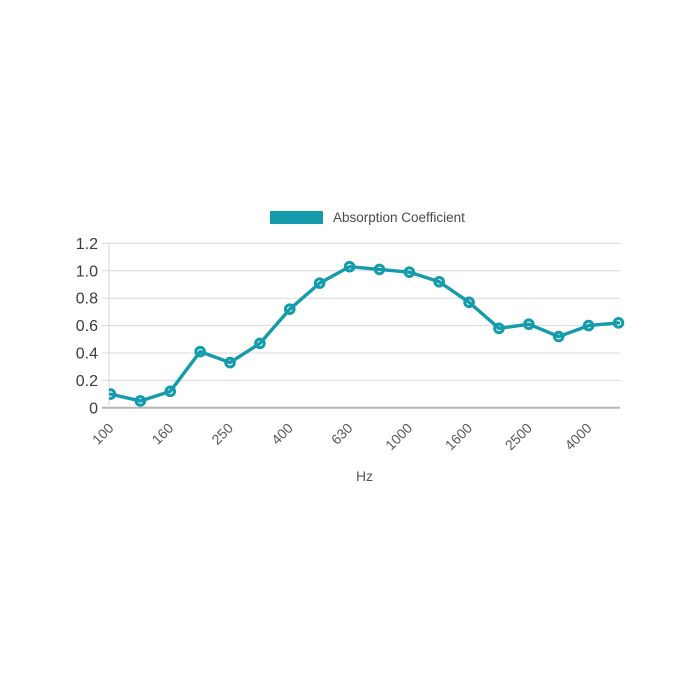  I want to click on legend-item-absorption-coefficient: Absorption Coefficient, so click(367, 217).